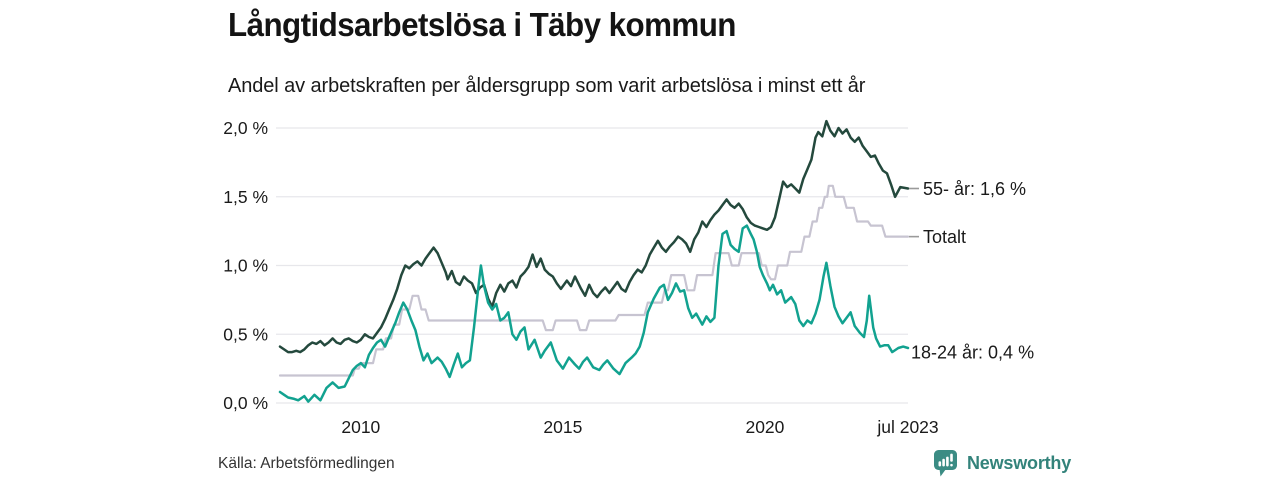 The height and width of the screenshot is (480, 1280). I want to click on brand-name: Newsworthy, so click(1019, 463).